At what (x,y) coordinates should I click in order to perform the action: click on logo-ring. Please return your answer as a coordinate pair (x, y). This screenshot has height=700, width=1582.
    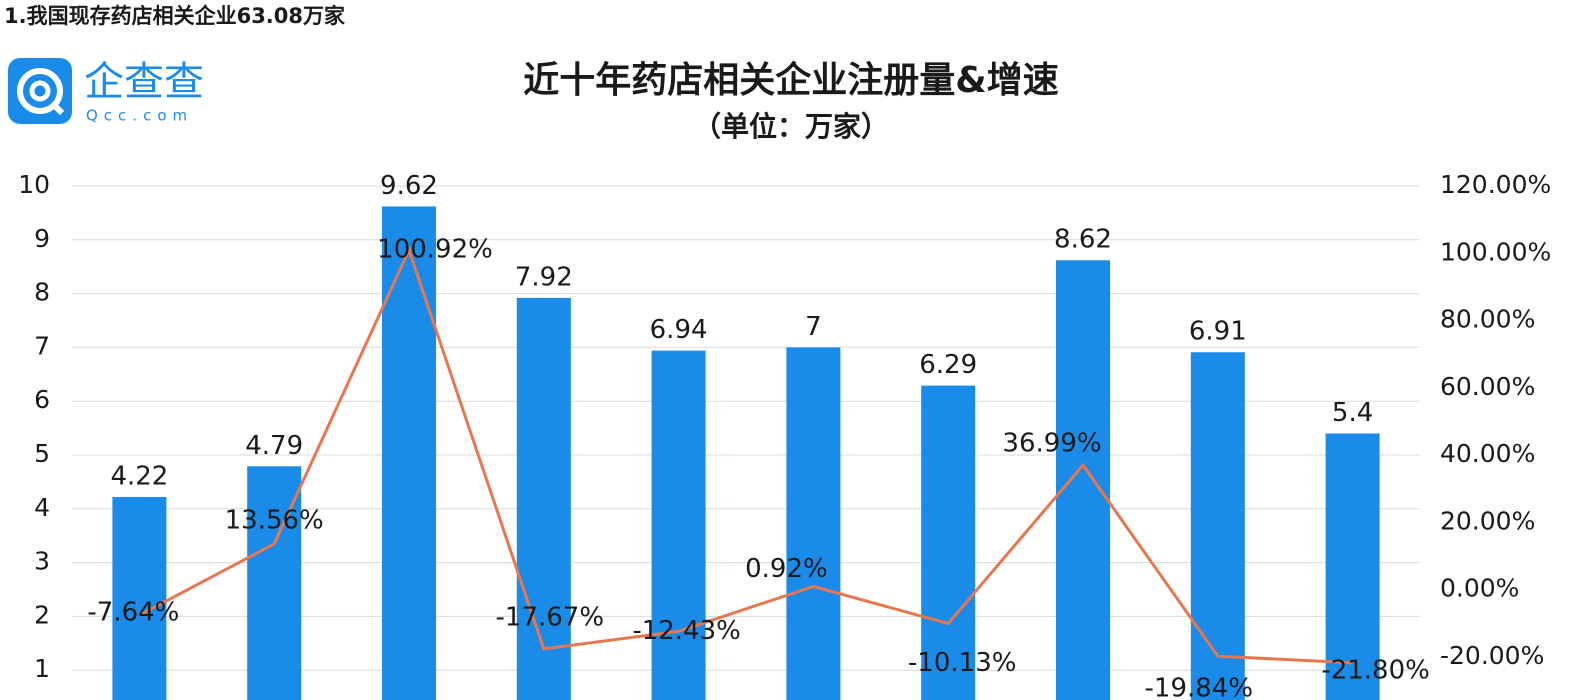
    Looking at the image, I should click on (40, 91).